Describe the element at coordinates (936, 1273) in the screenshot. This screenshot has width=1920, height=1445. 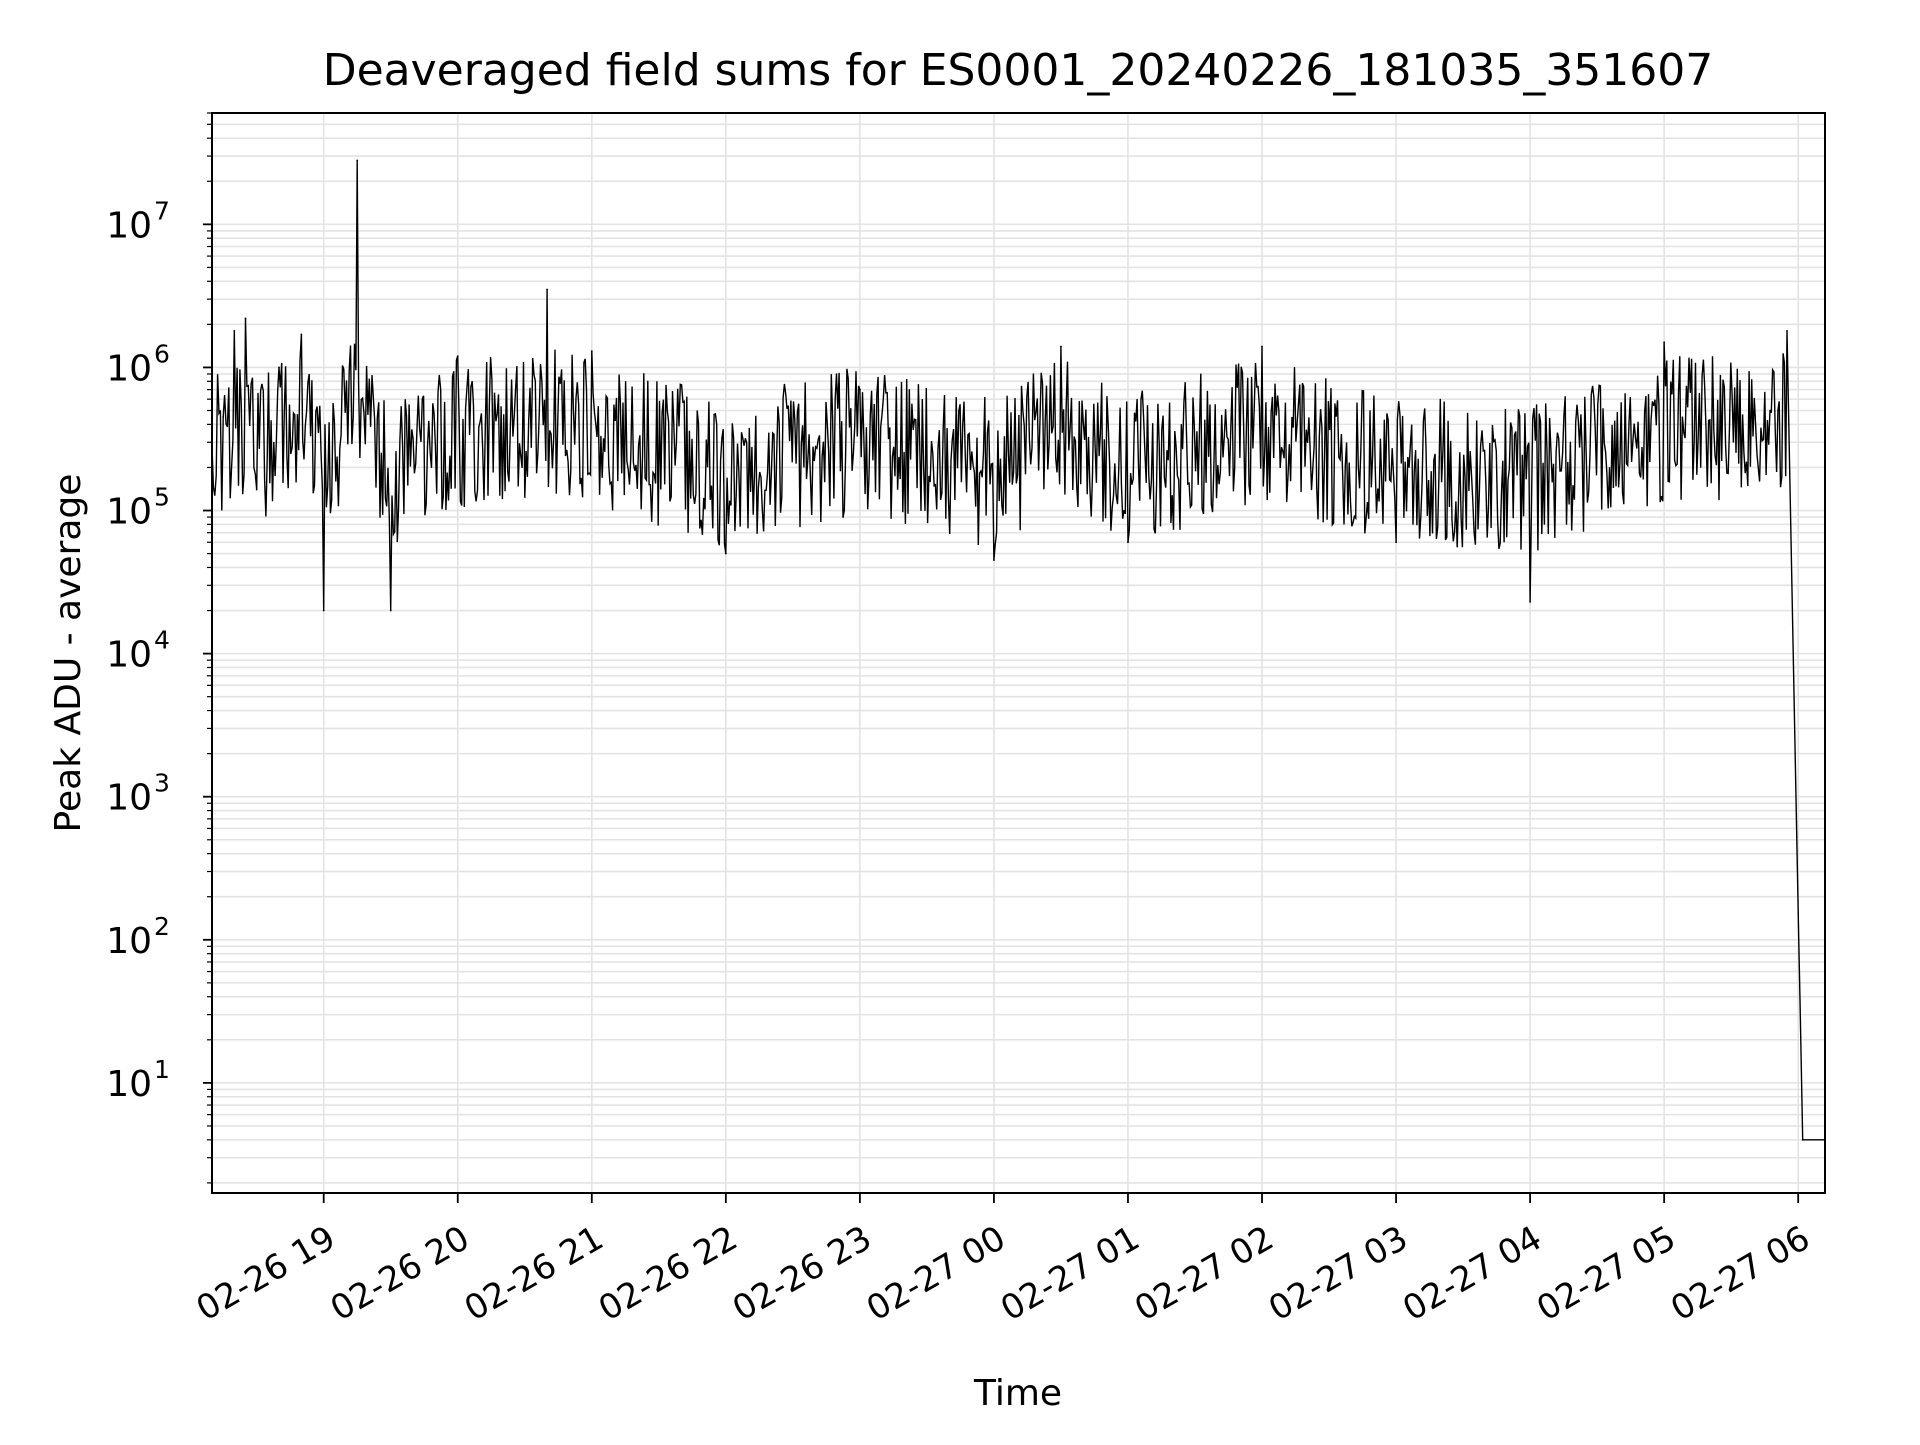
I see `x-tick-label: 02-27 00` at that location.